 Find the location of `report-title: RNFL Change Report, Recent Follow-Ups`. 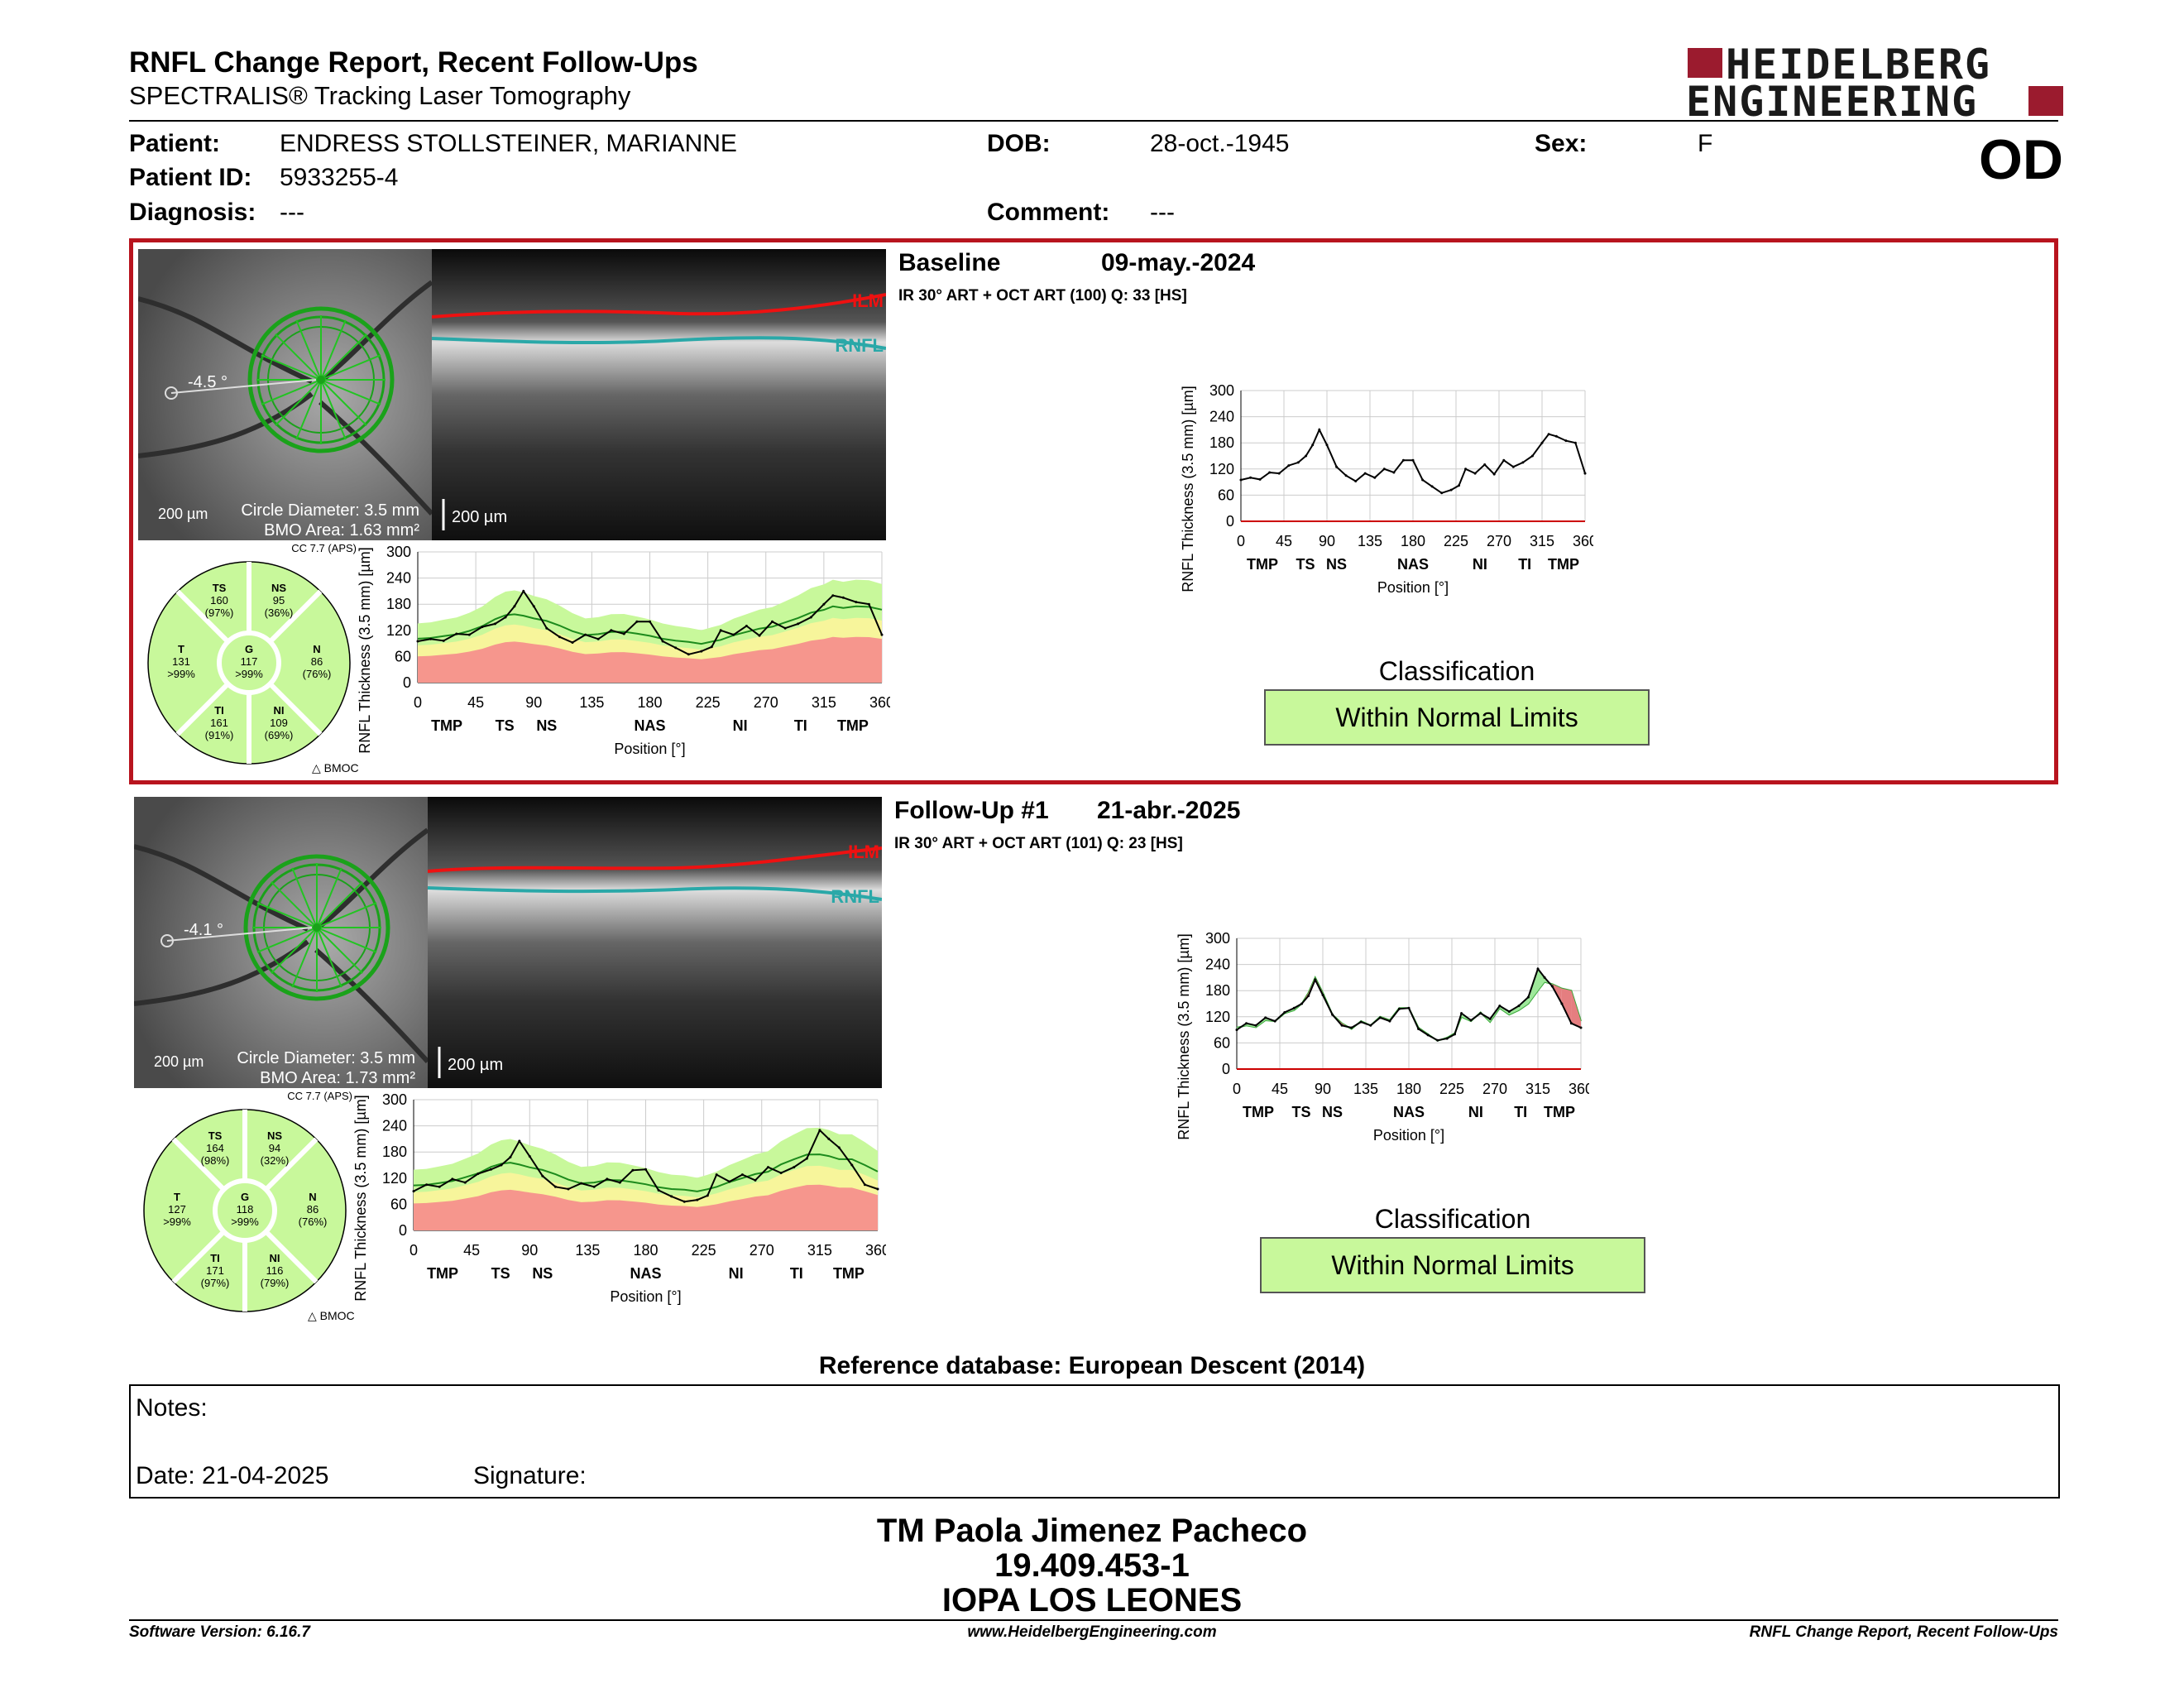

report-title: RNFL Change Report, Recent Follow-Ups is located at coordinates (413, 62).